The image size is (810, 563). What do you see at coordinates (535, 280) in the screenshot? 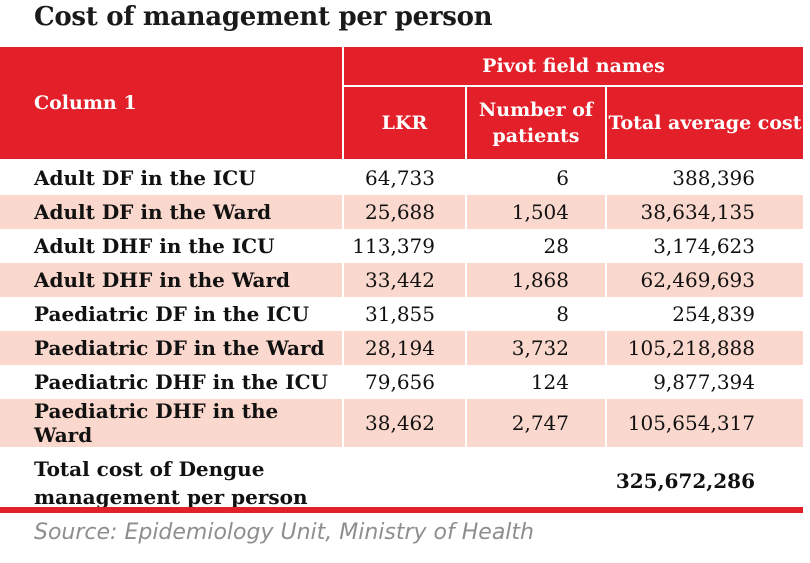
I see `row-patients: 1,868` at bounding box center [535, 280].